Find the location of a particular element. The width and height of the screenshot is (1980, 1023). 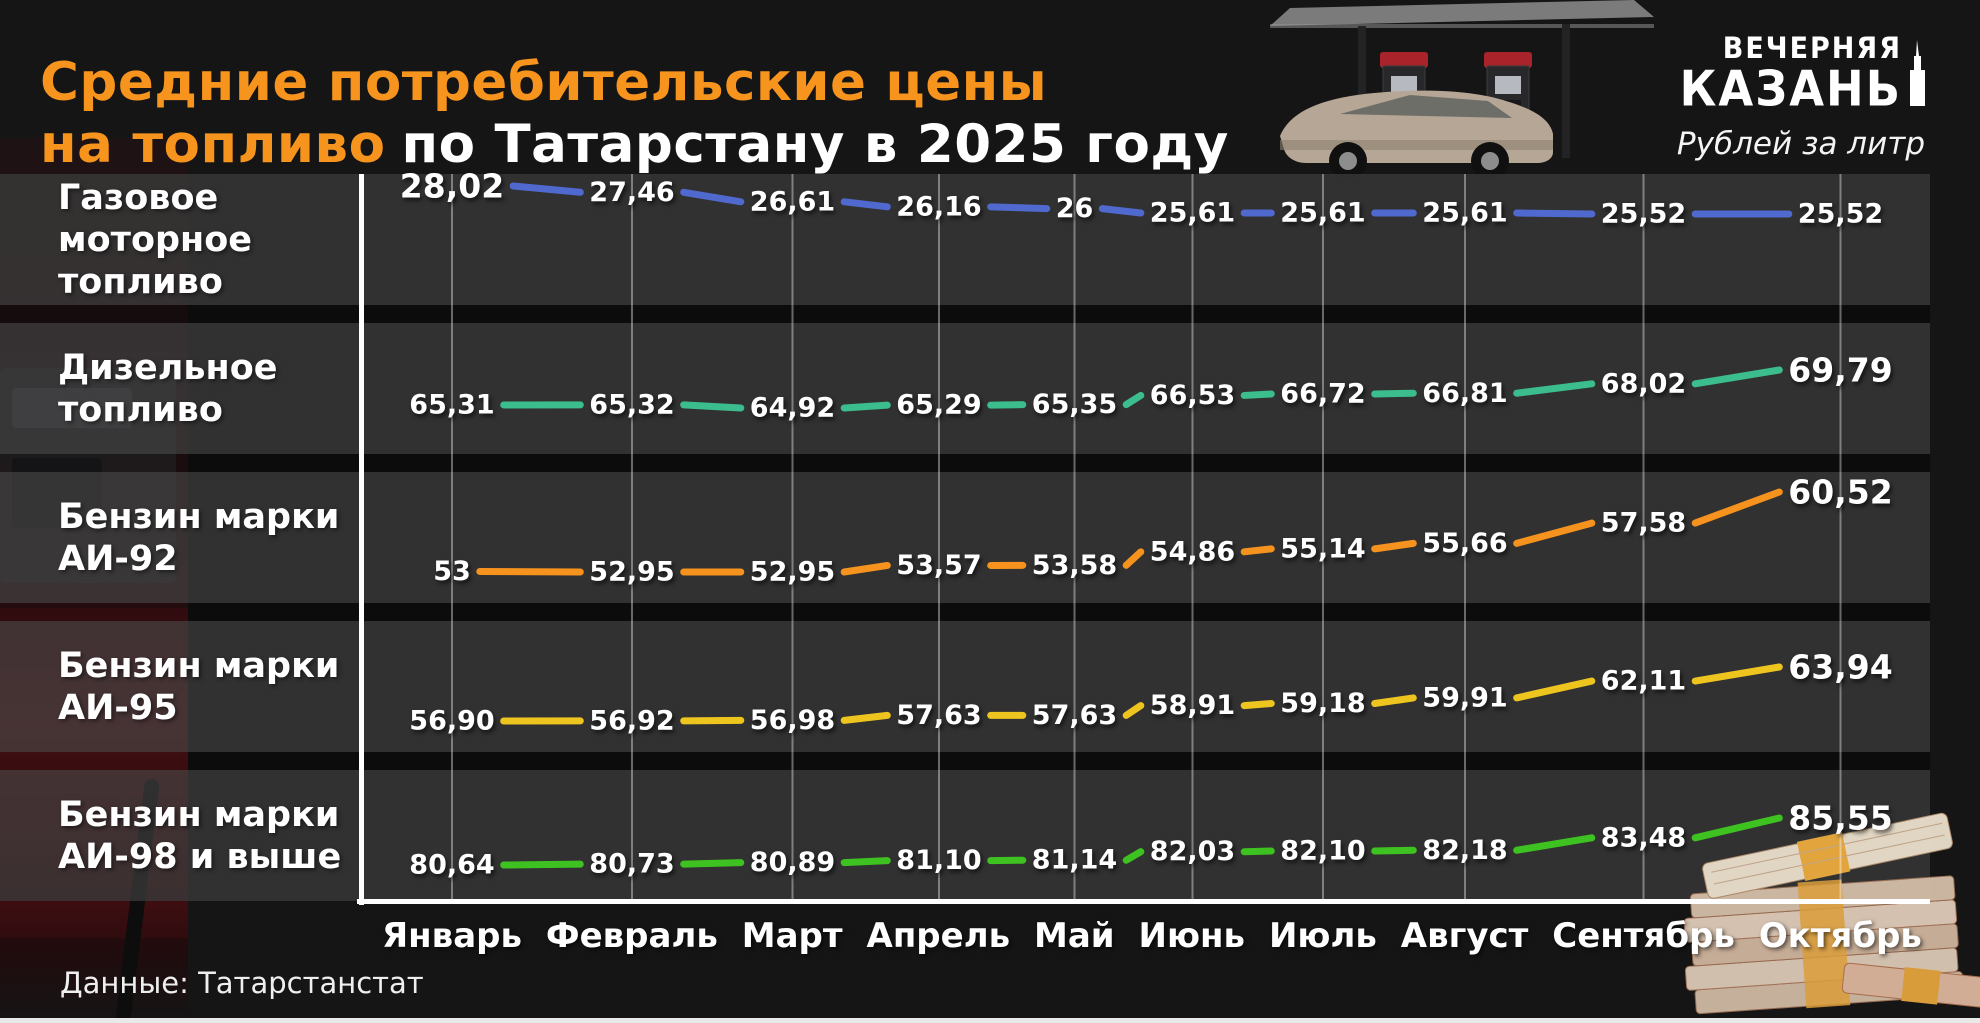

title-line2-orange: на топливо is located at coordinates (213, 144).